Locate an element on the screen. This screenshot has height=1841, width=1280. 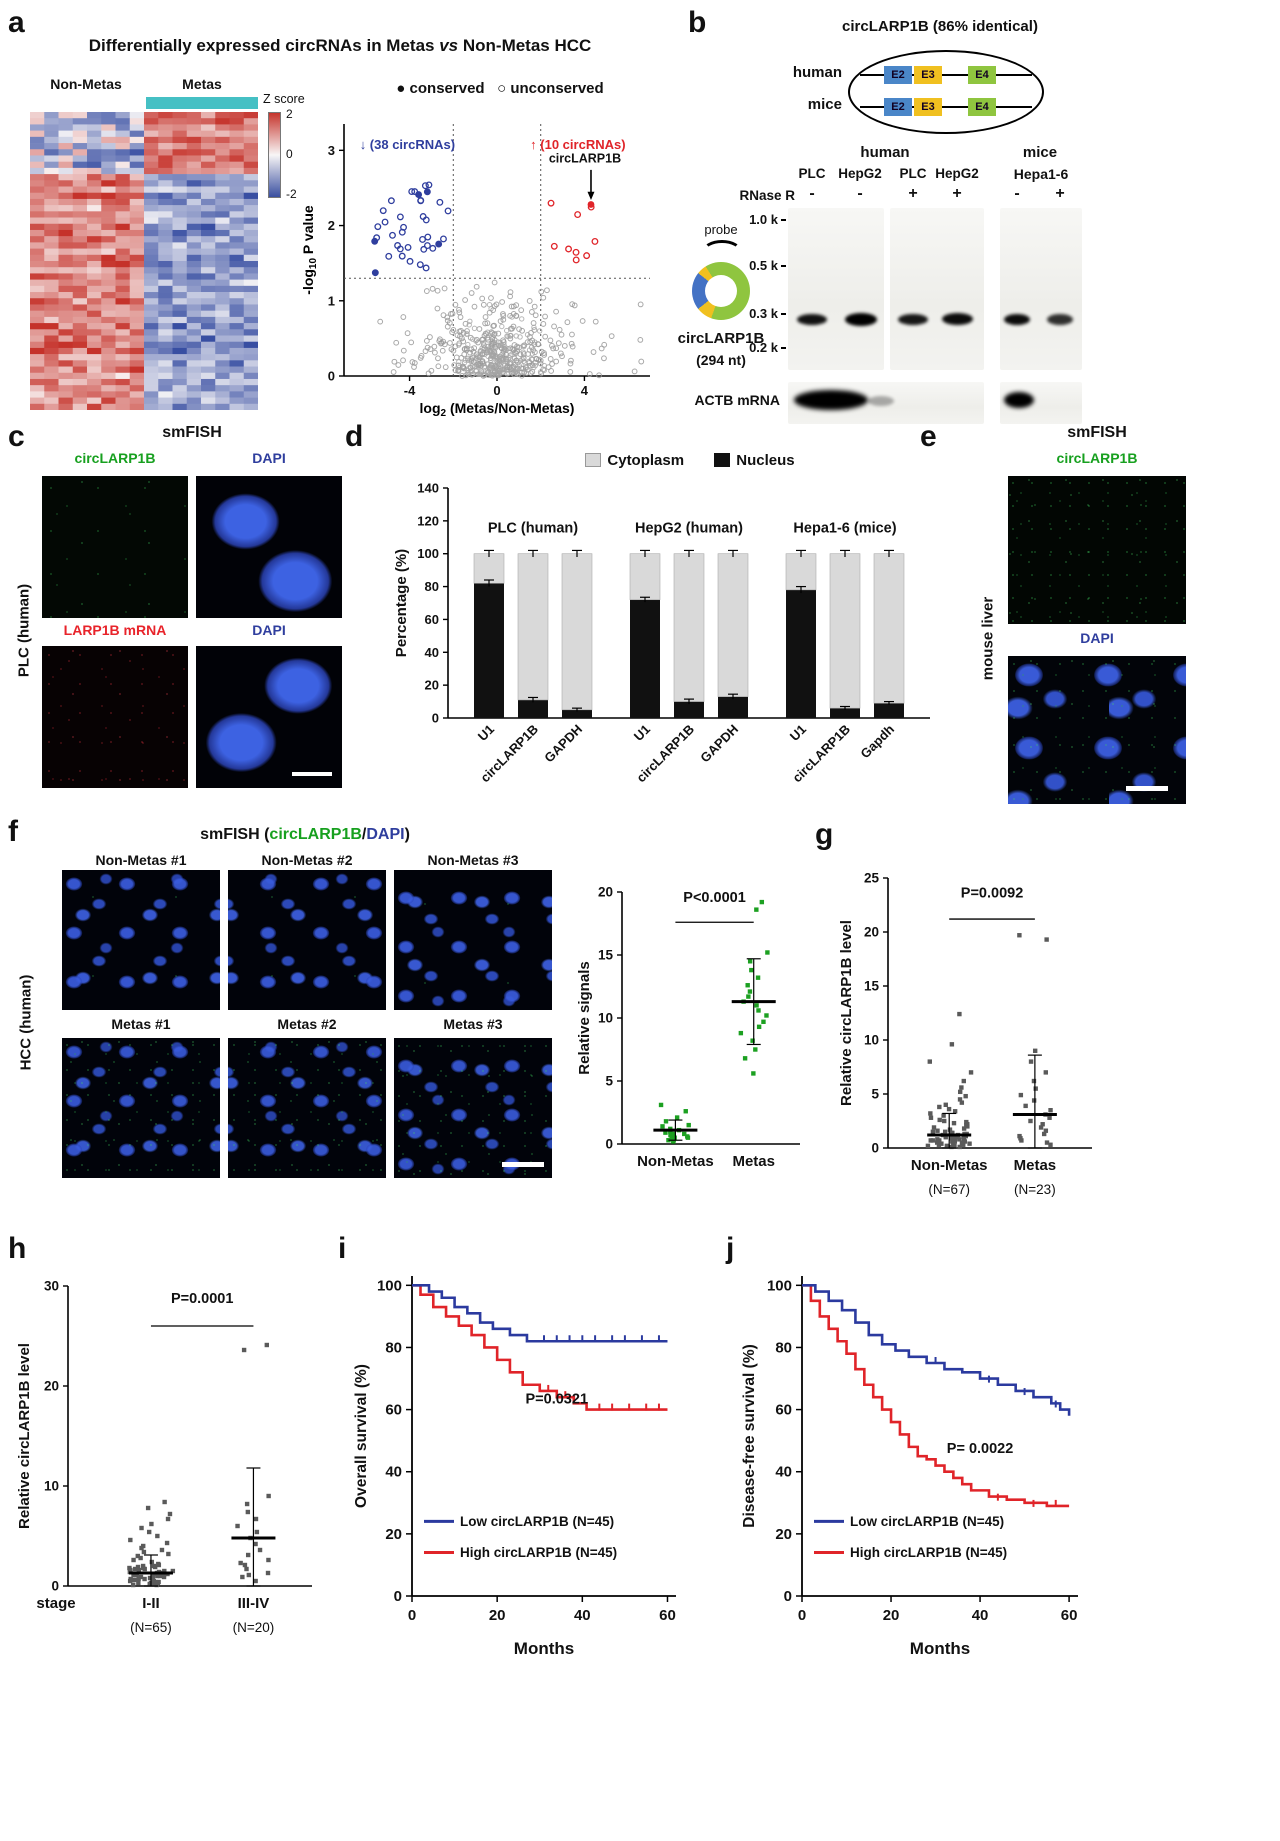
actb-label: ACTB mRNA is located at coordinates (737, 400).